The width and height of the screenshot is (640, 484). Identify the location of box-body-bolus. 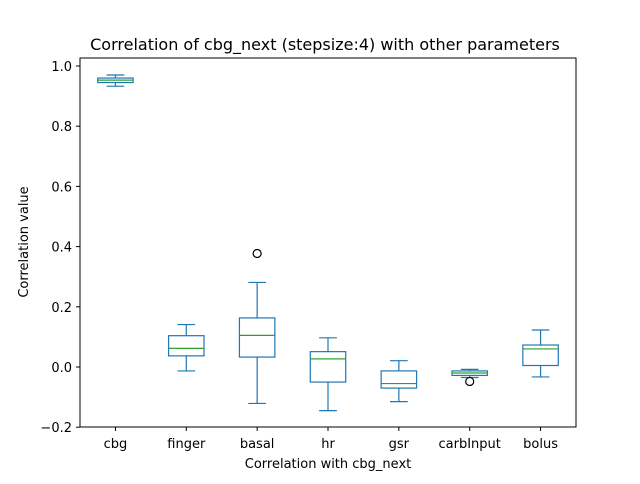
(540, 355).